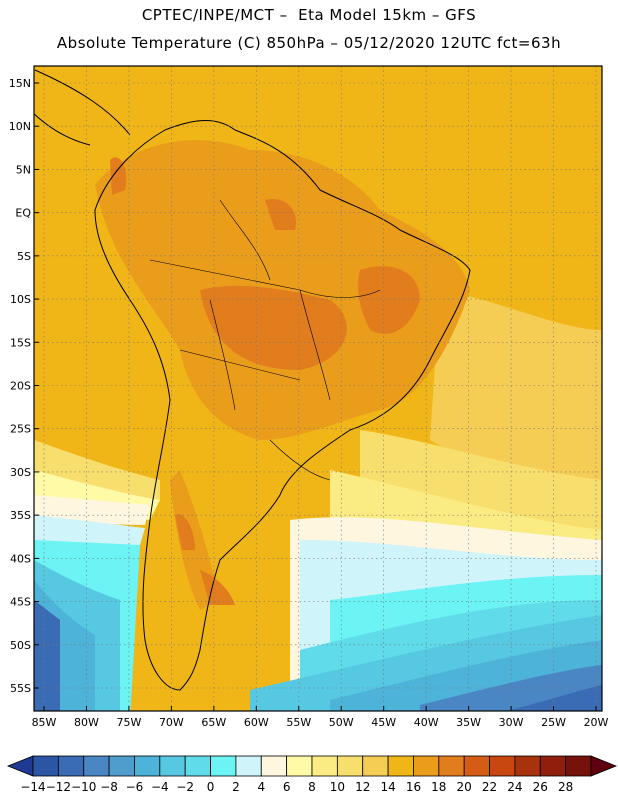 The height and width of the screenshot is (800, 618). What do you see at coordinates (256, 722) in the screenshot?
I see `lon-label: 60W` at bounding box center [256, 722].